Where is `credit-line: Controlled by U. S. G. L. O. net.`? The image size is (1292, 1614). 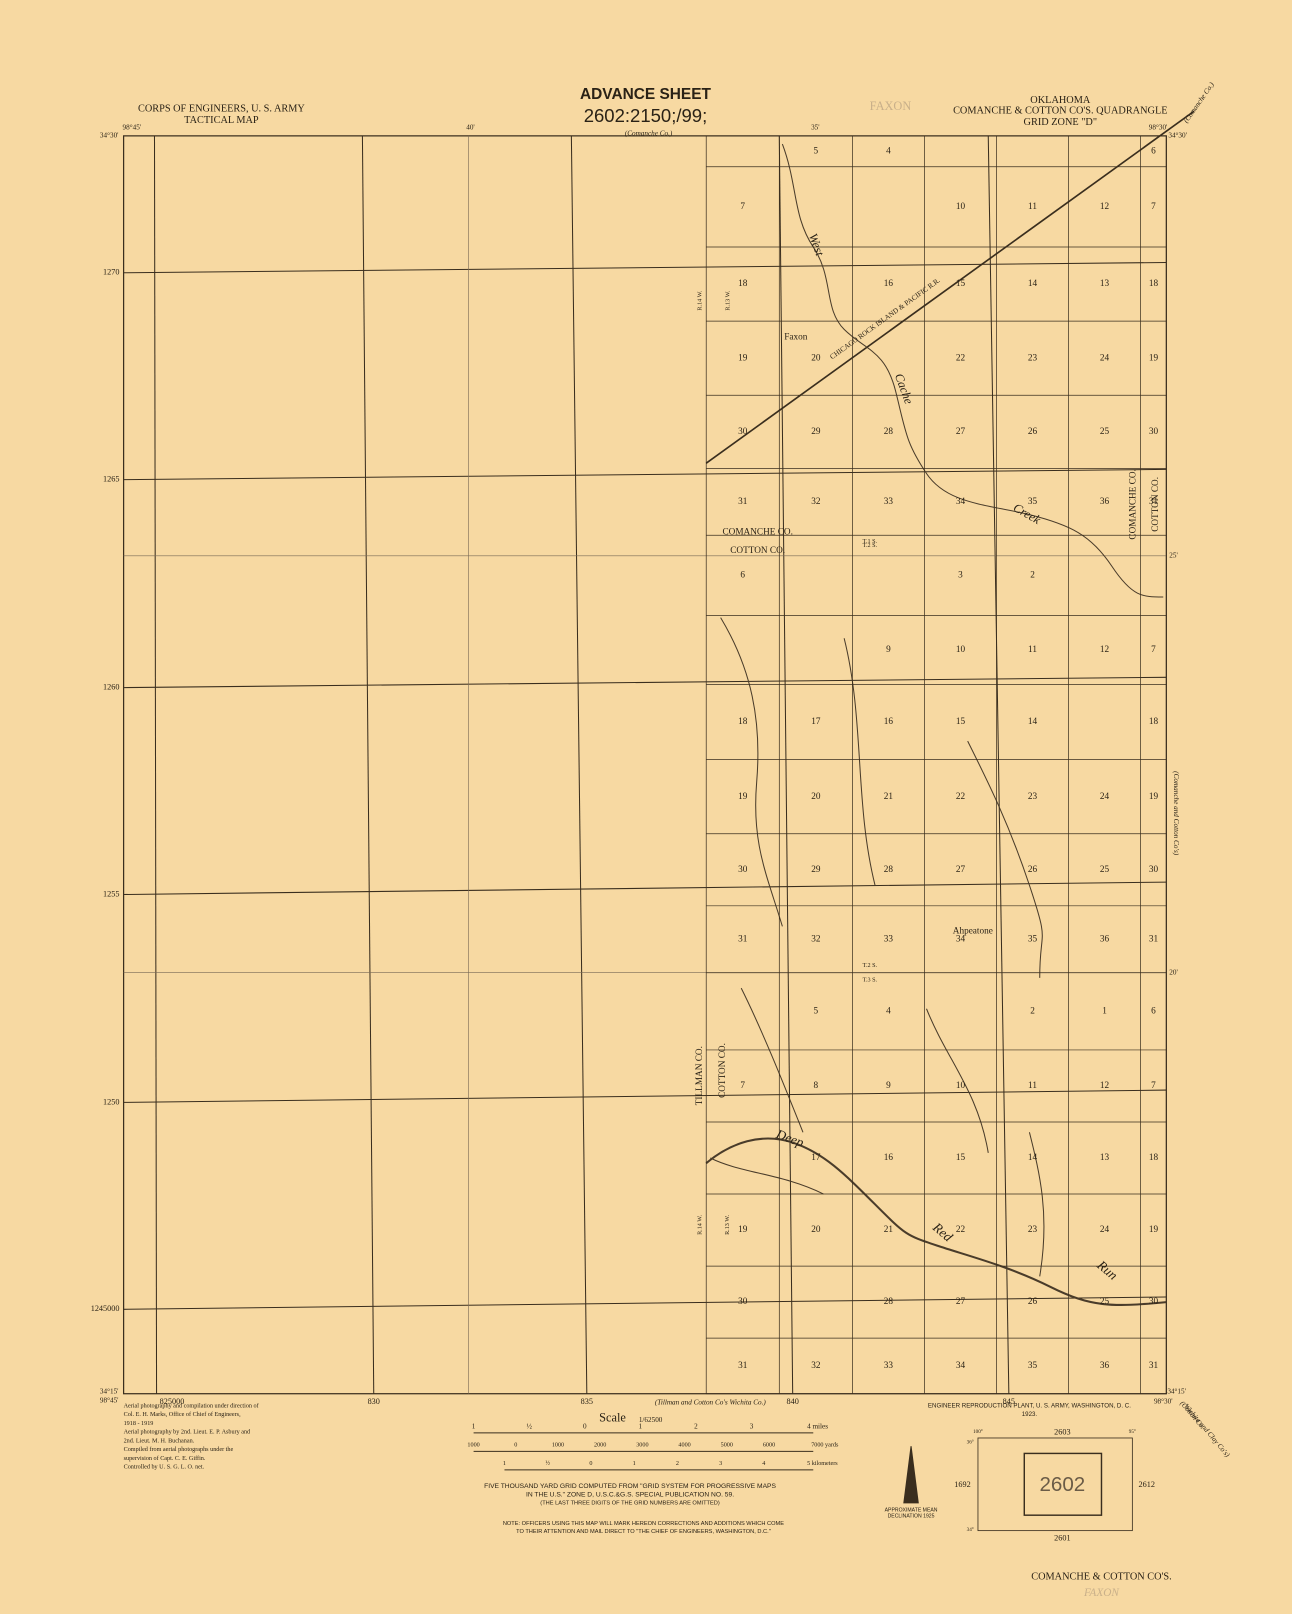
credit-line: Controlled by U. S. G. L. O. net. is located at coordinates (164, 1468).